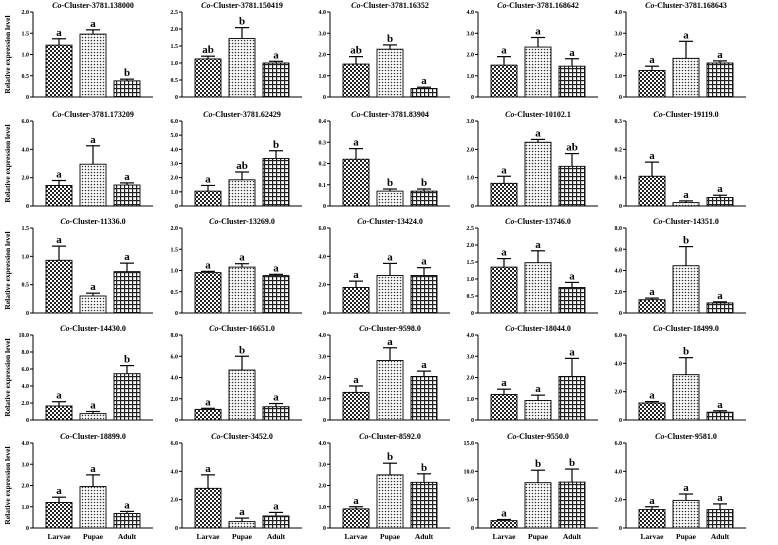 The height and width of the screenshot is (545, 778). What do you see at coordinates (242, 436) in the screenshot?
I see `panel-title: Co-Cluster-3452.0` at bounding box center [242, 436].